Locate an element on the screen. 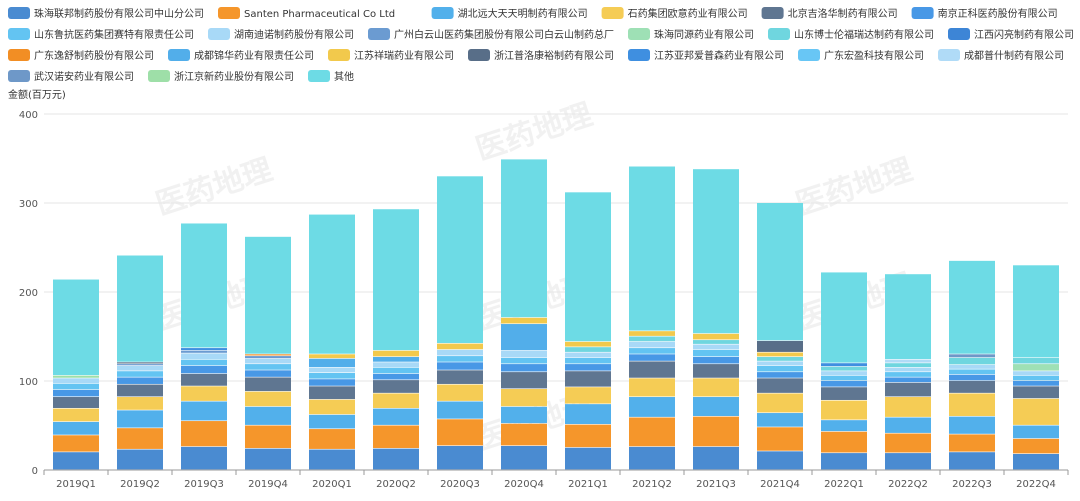 This screenshot has height=501, width=1080. legend-item: 广东宏盈科技有限公司 is located at coordinates (861, 55).